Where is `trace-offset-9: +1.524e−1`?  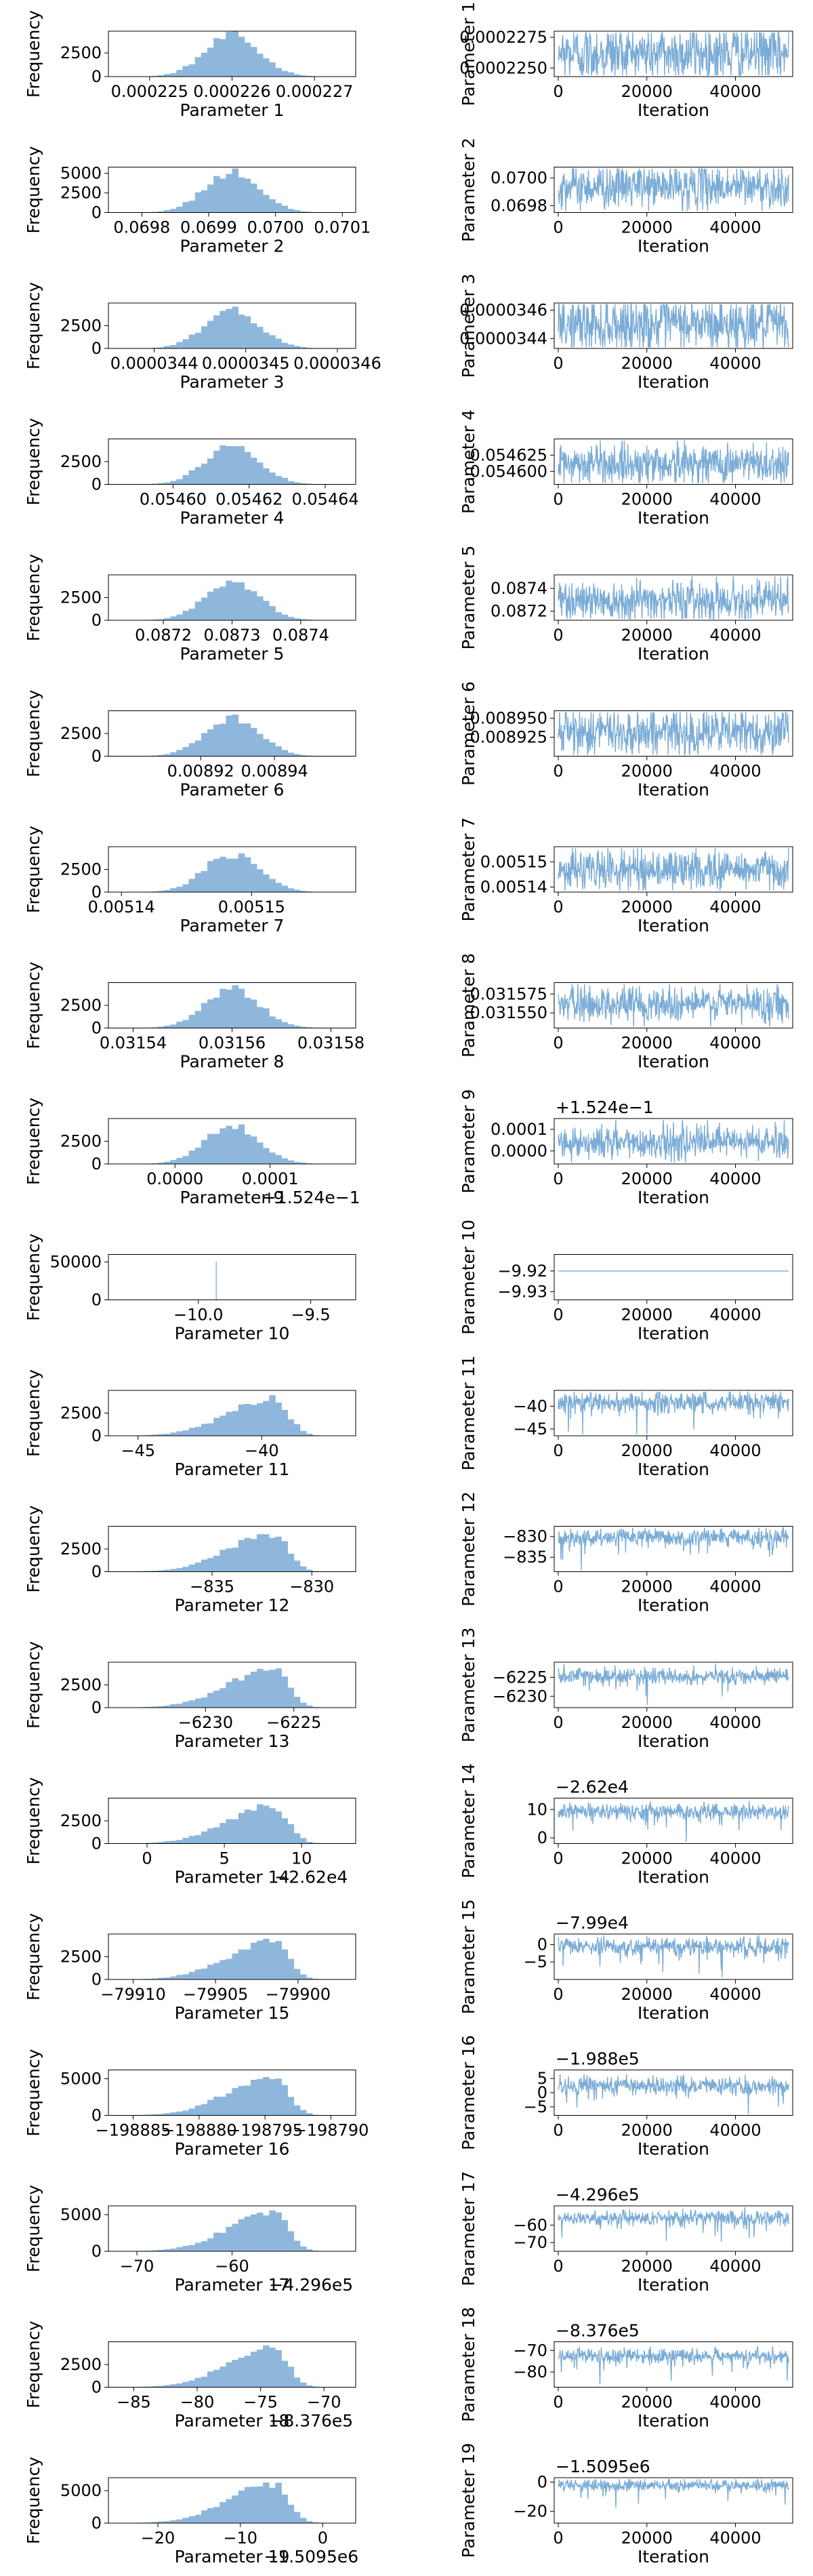
trace-offset-9: +1.524e−1 is located at coordinates (605, 1107).